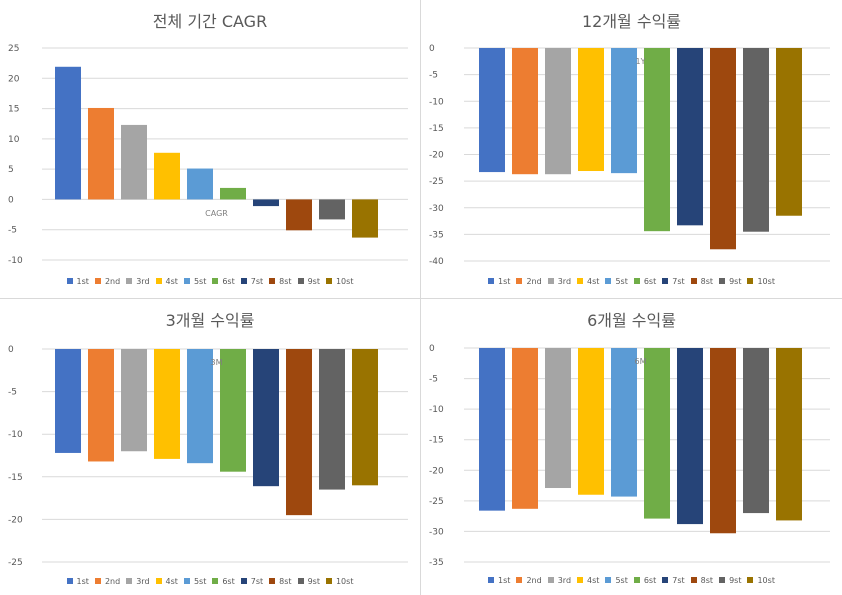 This screenshot has height=595, width=842. What do you see at coordinates (641, 61) in the screenshot?
I see `category-label: 1Y` at bounding box center [641, 61].